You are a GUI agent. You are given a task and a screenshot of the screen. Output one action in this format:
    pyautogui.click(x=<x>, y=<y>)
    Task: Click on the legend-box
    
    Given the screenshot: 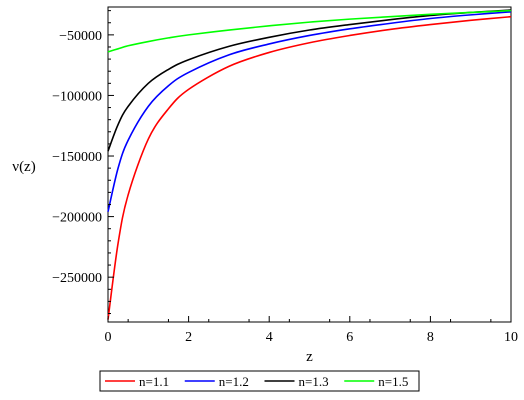 What is the action you would take?
    pyautogui.click(x=259, y=381)
    